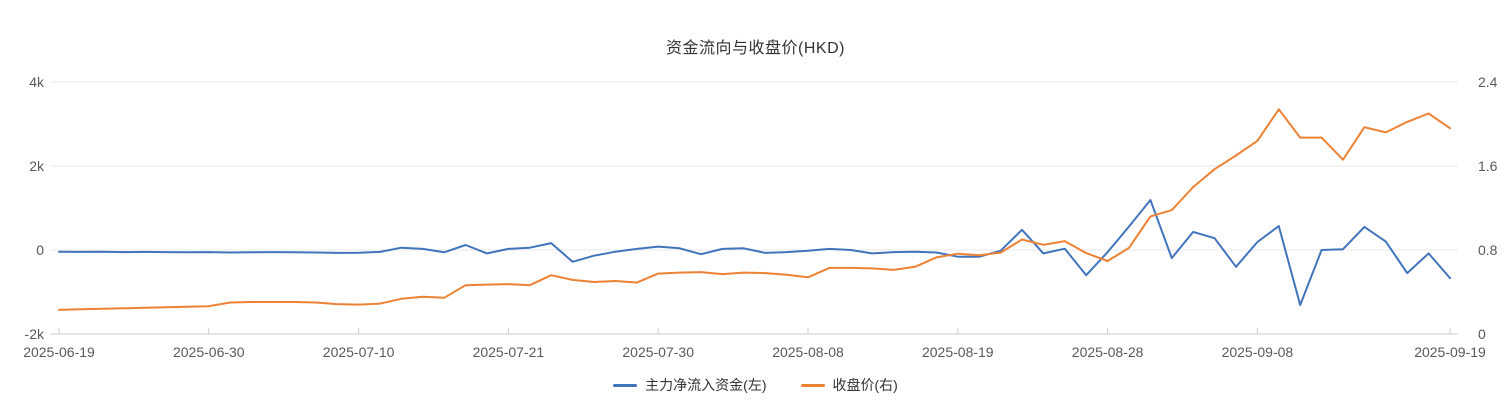 The image size is (1511, 406). I want to click on x-axis-tick-label: 2025-09-19, so click(1450, 352).